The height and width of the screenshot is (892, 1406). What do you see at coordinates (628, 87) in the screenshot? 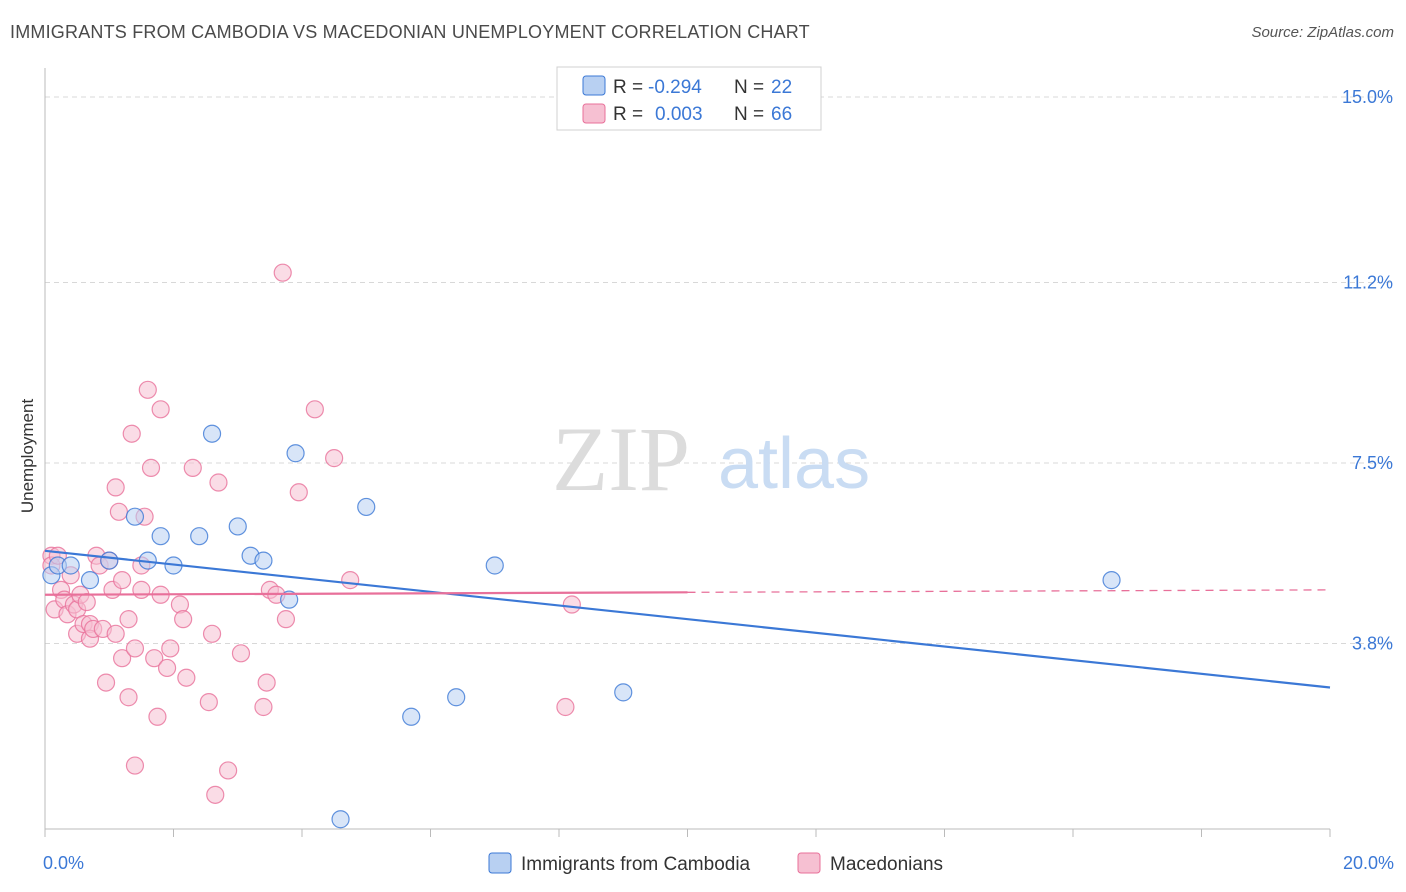
I see `legend-r-label-cambodia: R =` at bounding box center [628, 87].